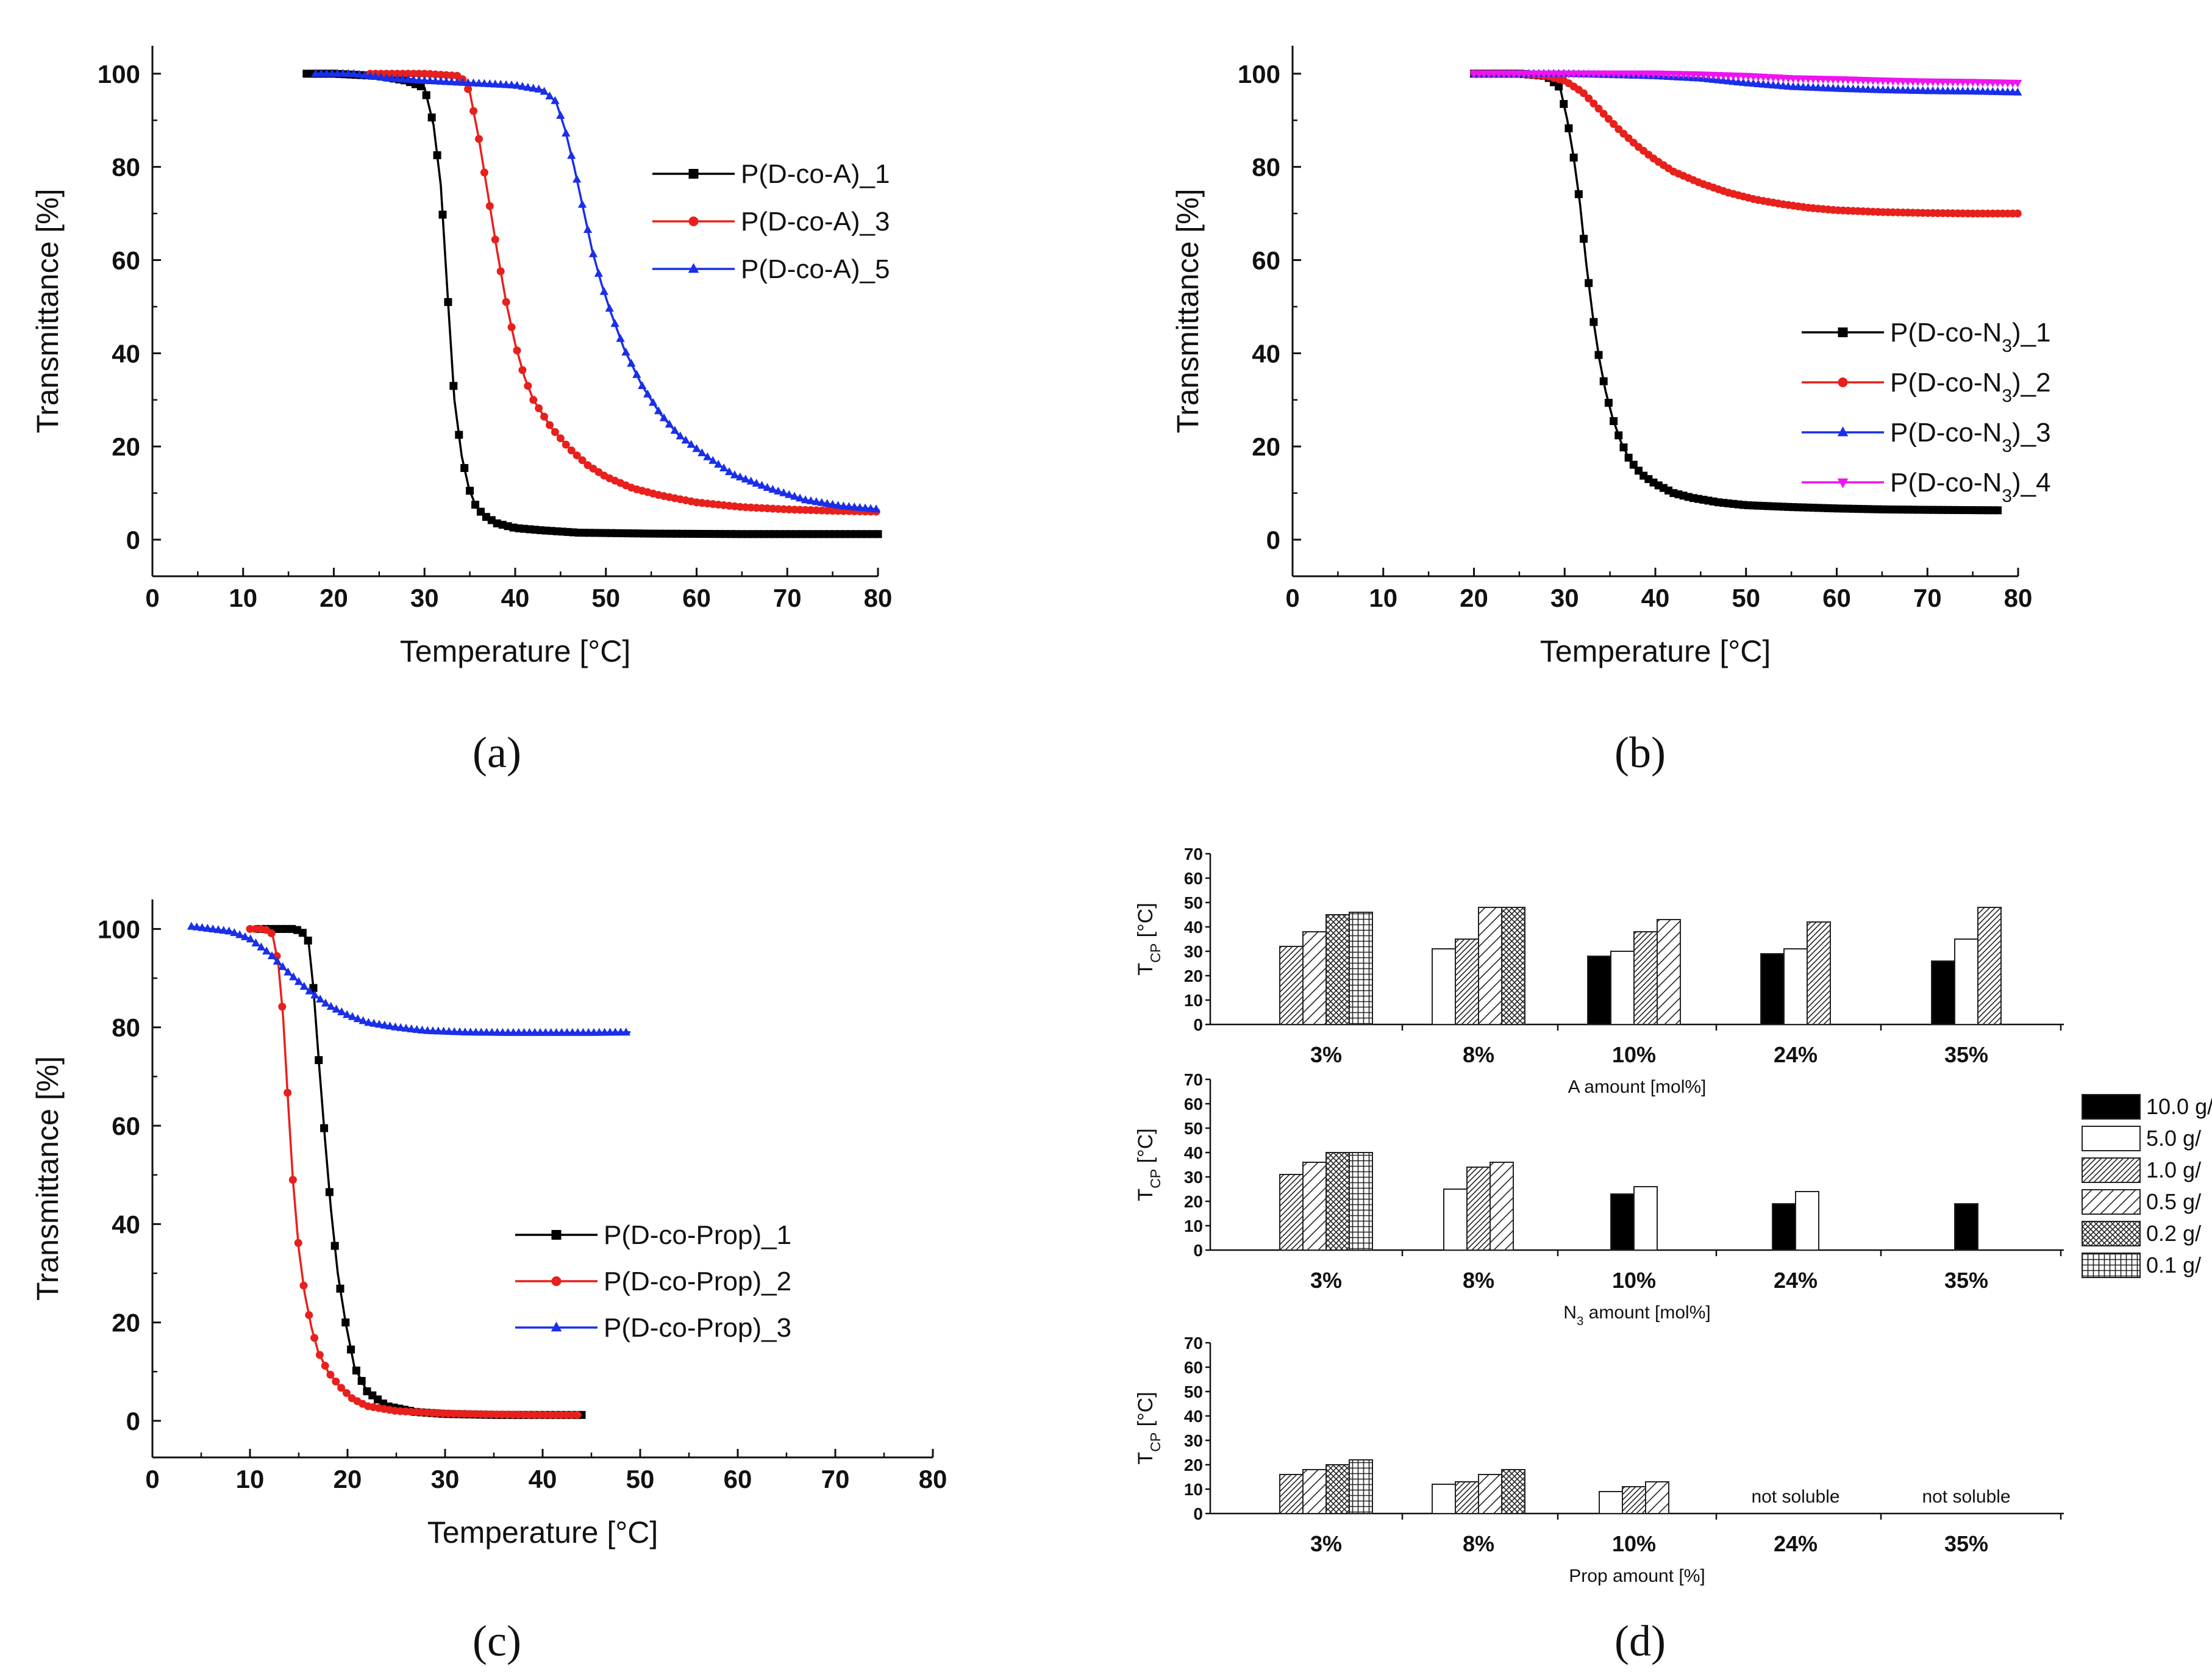 The width and height of the screenshot is (2212, 1680). What do you see at coordinates (1746, 144) in the screenshot?
I see `series-line` at bounding box center [1746, 144].